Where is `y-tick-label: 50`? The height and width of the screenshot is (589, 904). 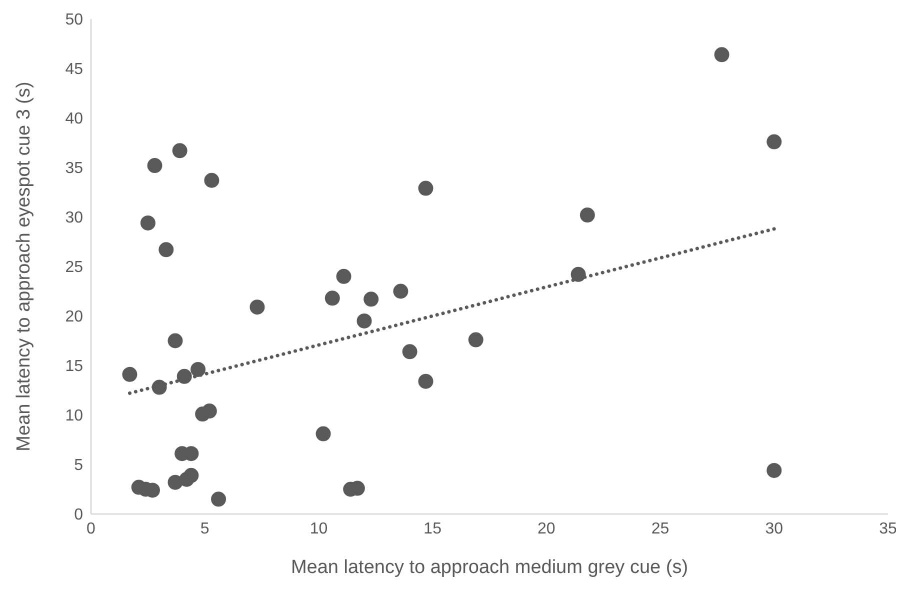 y-tick-label: 50 is located at coordinates (74, 20).